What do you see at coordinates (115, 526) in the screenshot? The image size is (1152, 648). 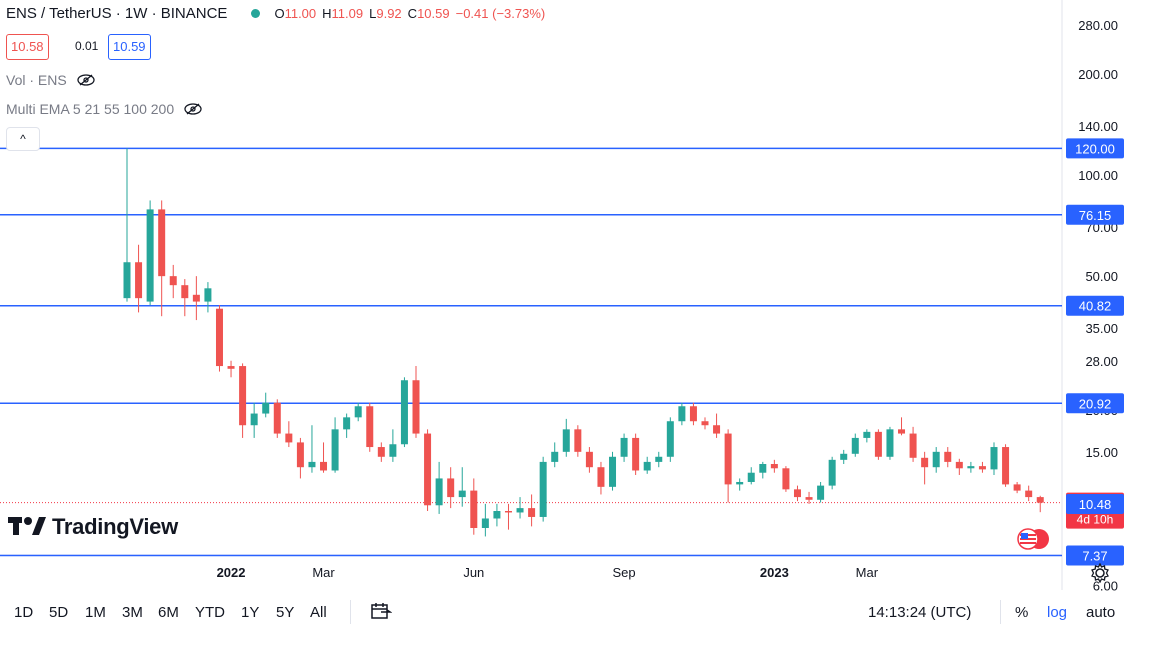 I see `tradingview-logo-text: TradingView` at bounding box center [115, 526].